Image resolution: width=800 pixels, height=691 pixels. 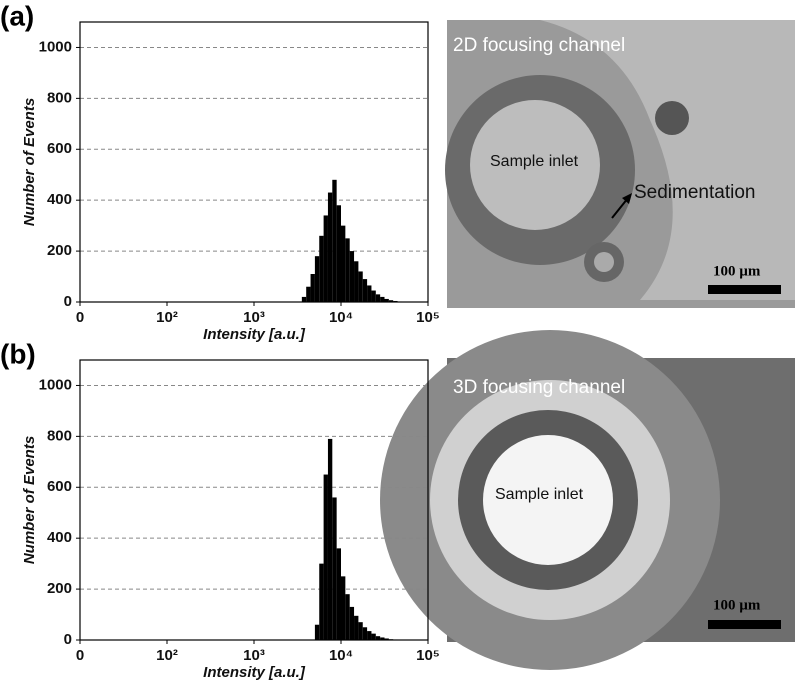 What do you see at coordinates (539, 45) in the screenshot?
I see `image-title: 2D focusing channel` at bounding box center [539, 45].